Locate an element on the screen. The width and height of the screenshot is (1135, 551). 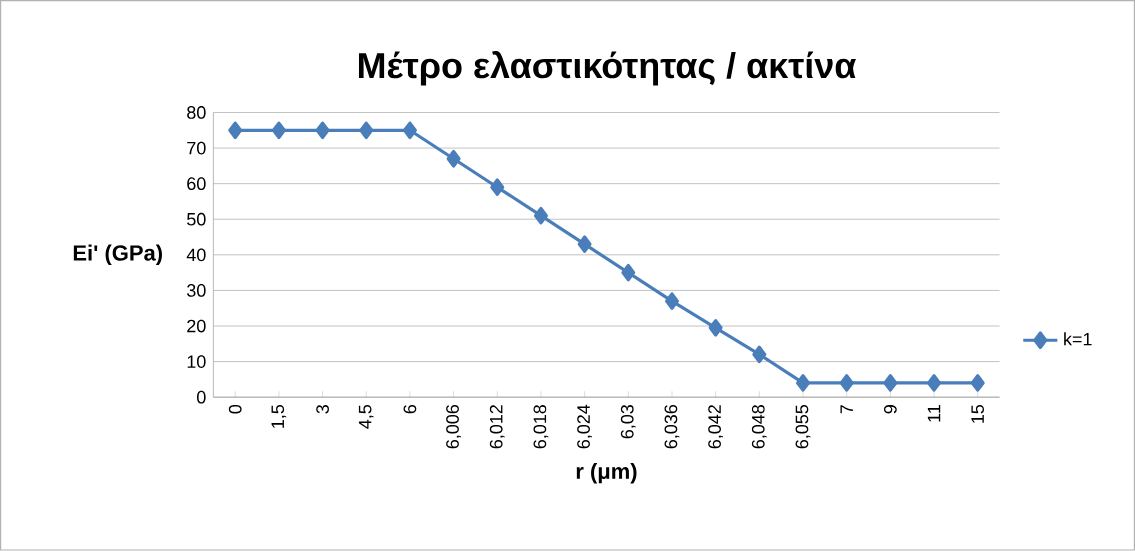
y-axis-title: Ei' (GPa) is located at coordinates (117, 255).